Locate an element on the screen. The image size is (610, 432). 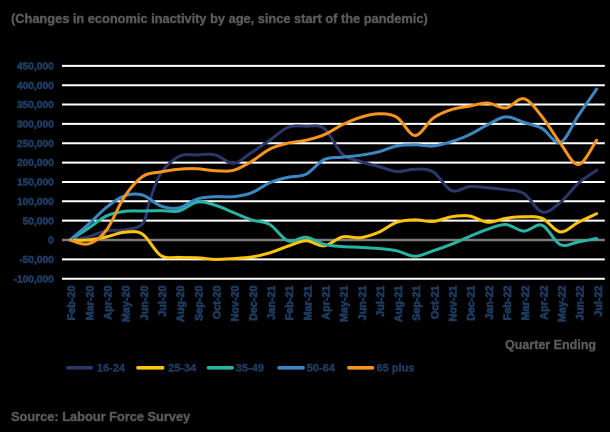
svg-text: 16-24 is located at coordinates (111, 369).